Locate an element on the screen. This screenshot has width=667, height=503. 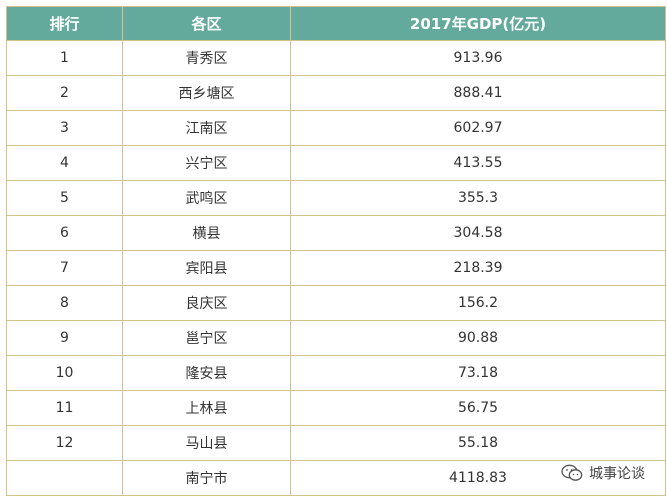
rank-cell: 5 is located at coordinates (64, 198).